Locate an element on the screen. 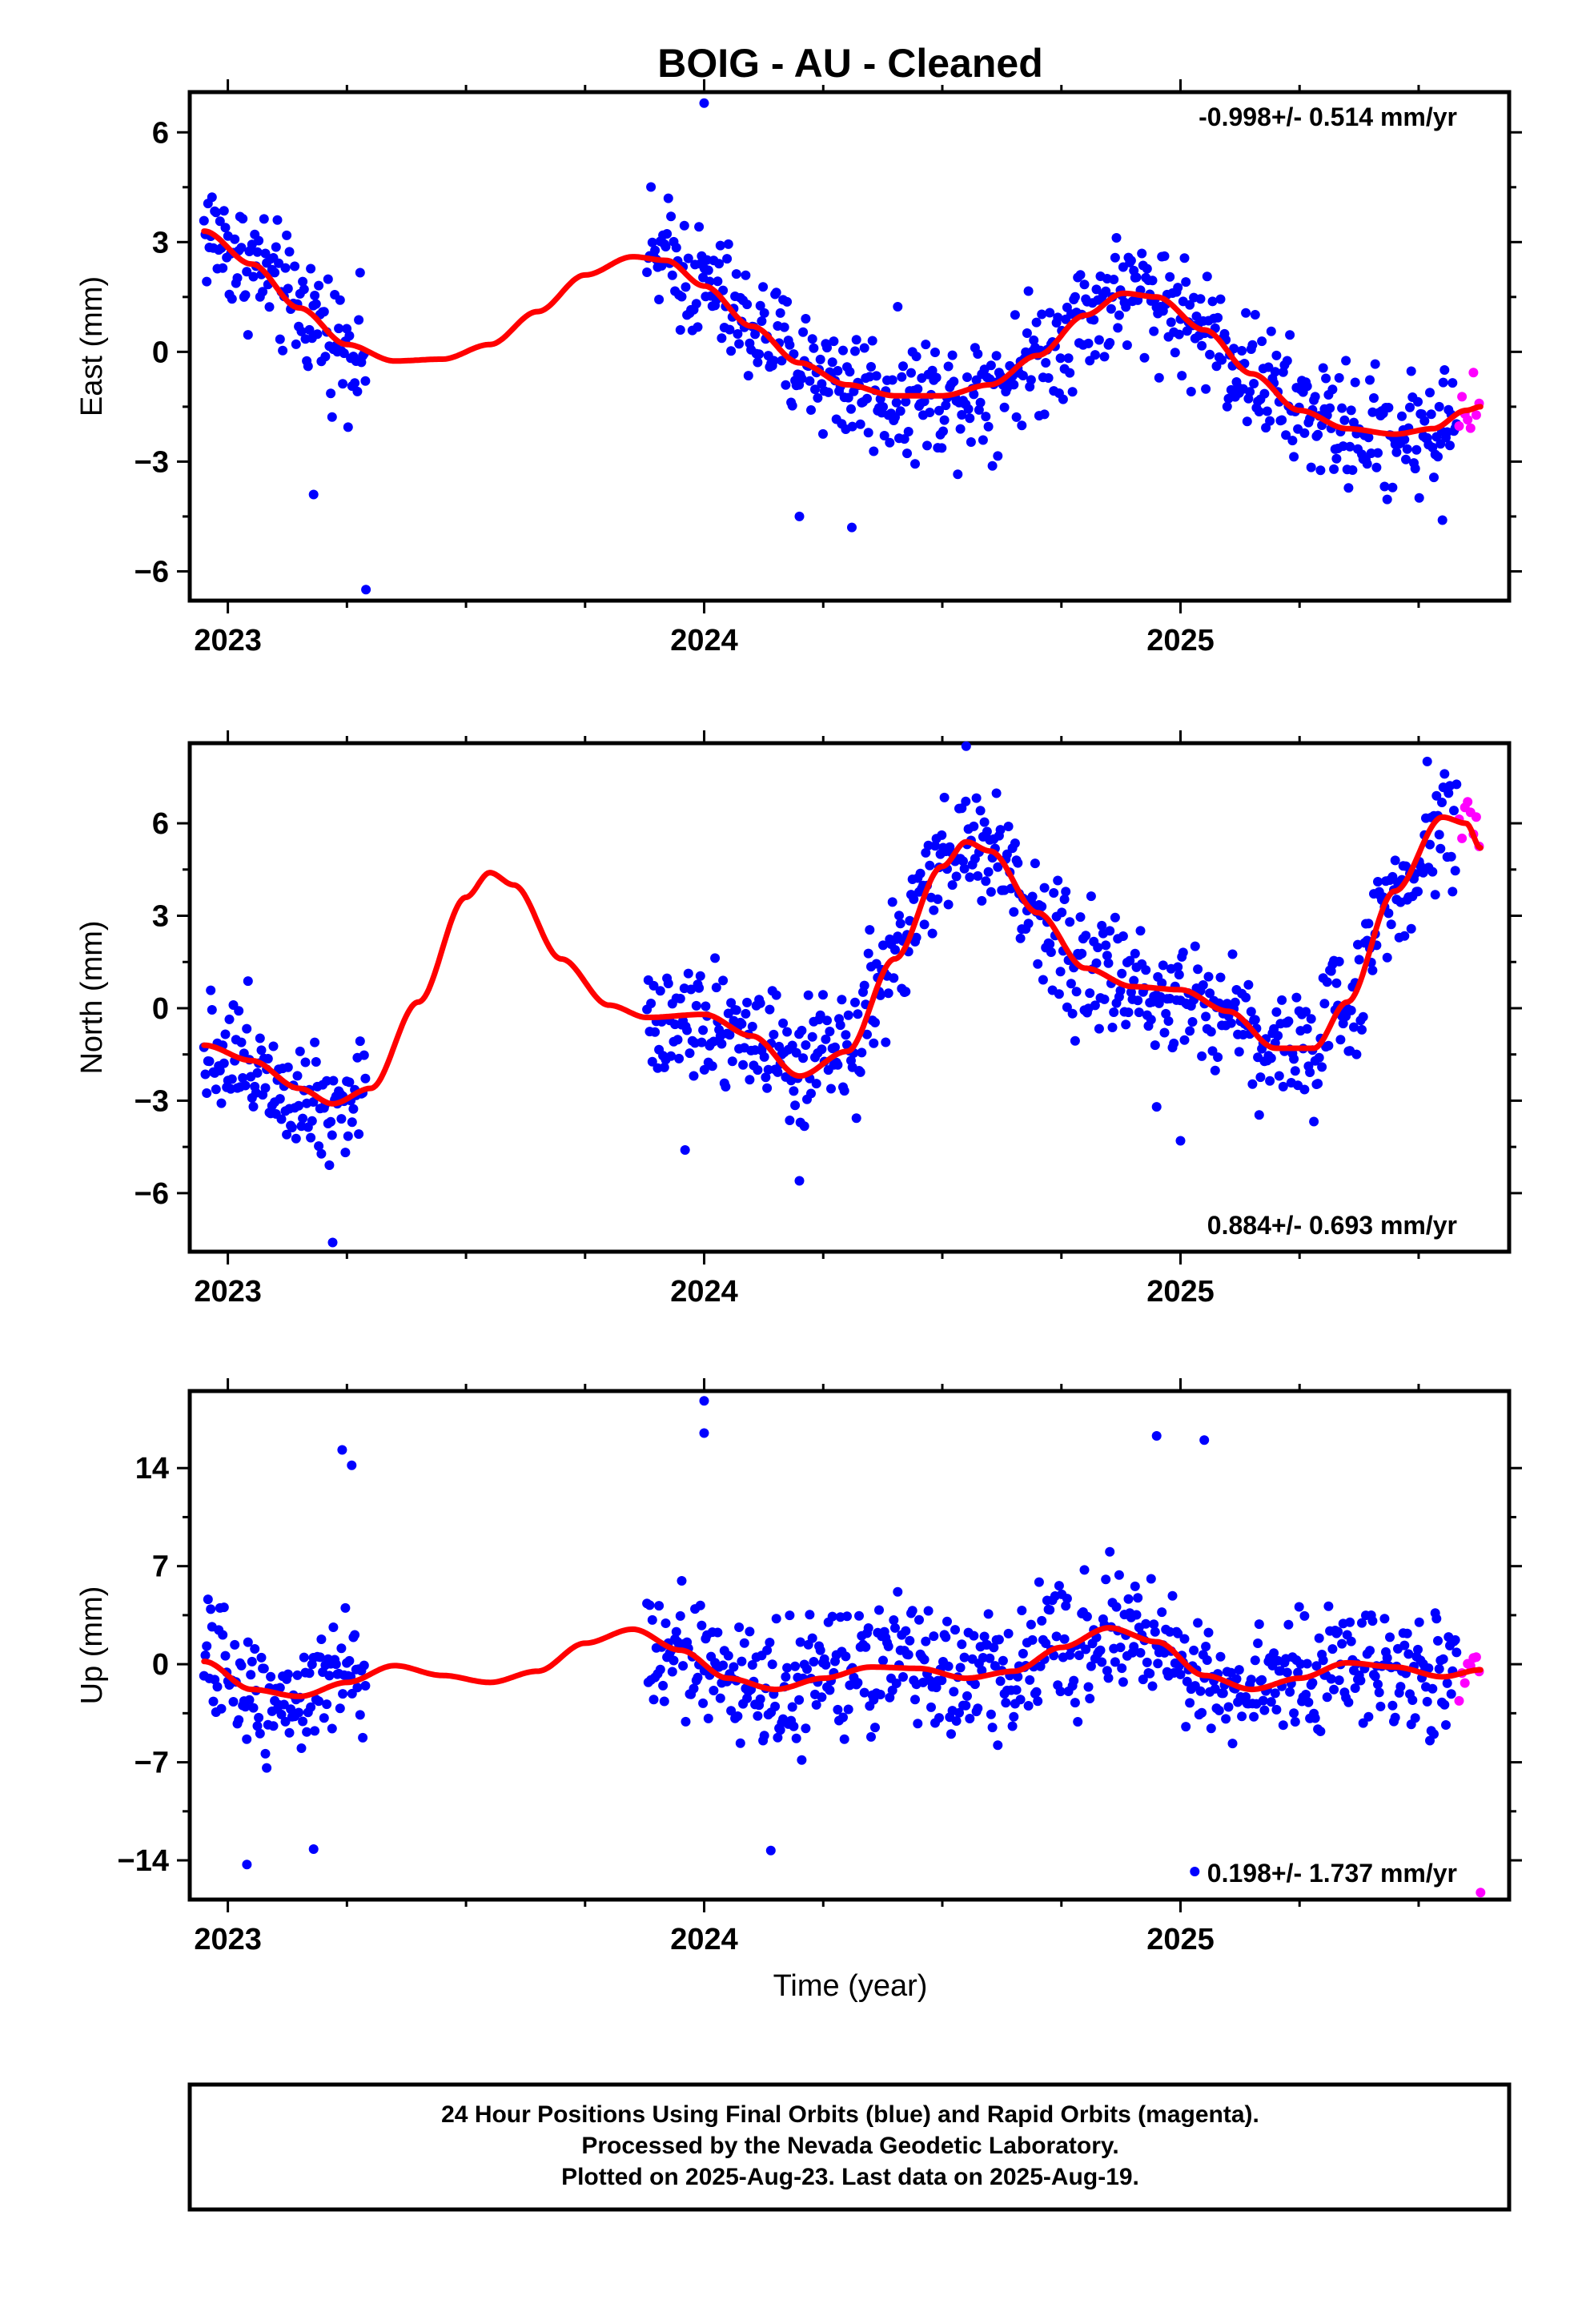 The height and width of the screenshot is (2324, 1582). north-y-tick-label: 0 is located at coordinates (161, 1009).